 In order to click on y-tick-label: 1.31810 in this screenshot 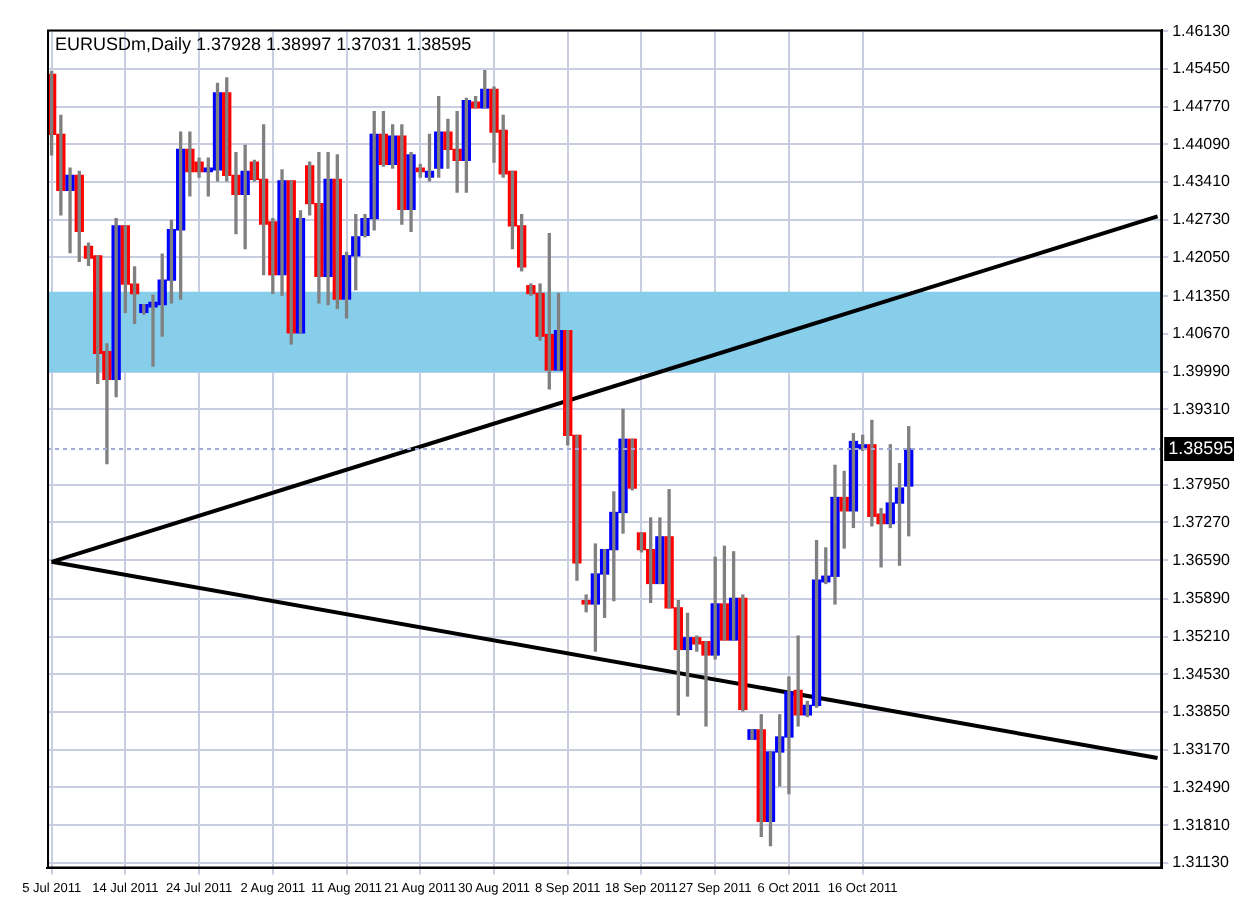, I will do `click(1202, 824)`.